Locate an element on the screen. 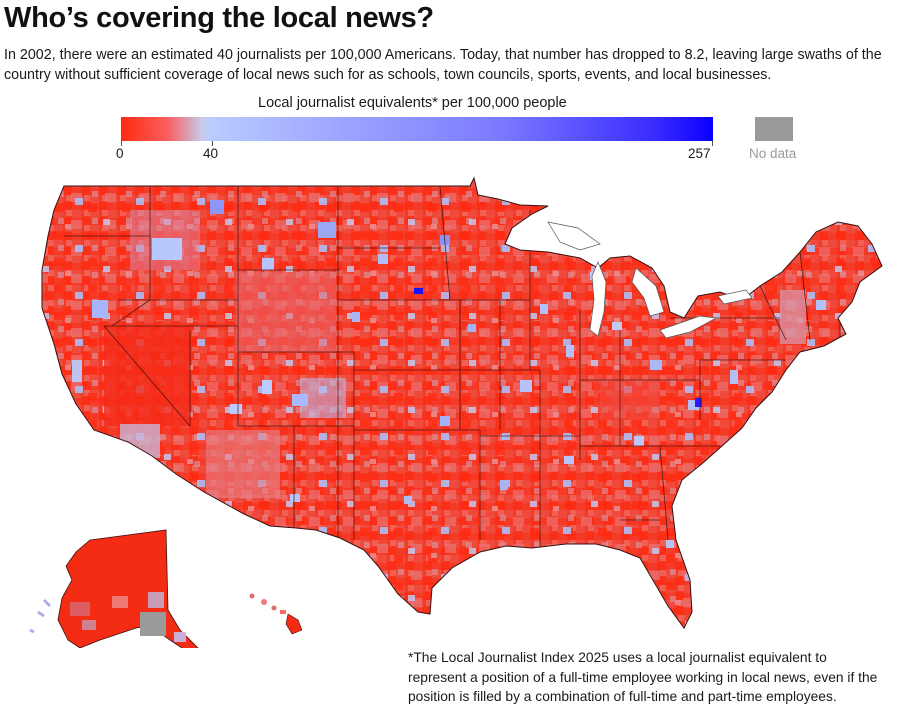 This screenshot has width=900, height=710. page-title: Who’s covering the local news? is located at coordinates (219, 18).